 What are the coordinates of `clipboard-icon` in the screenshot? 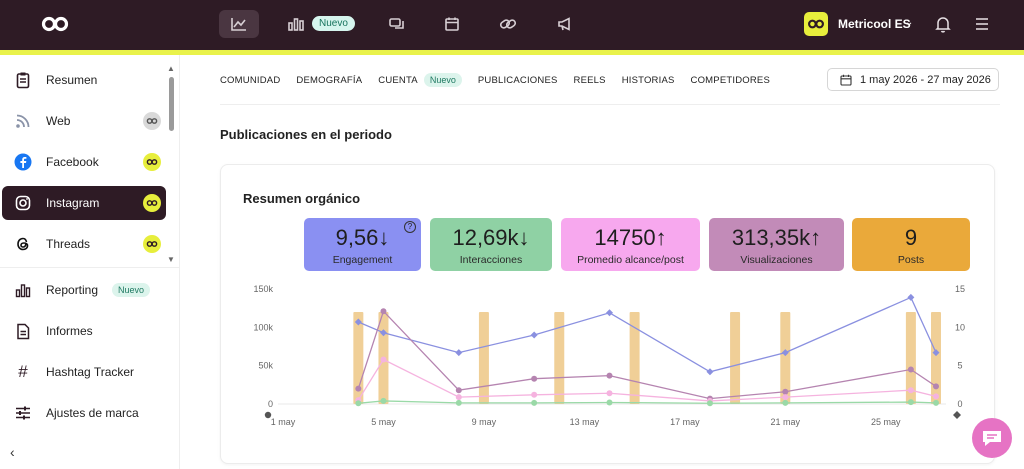 It's located at (23, 80).